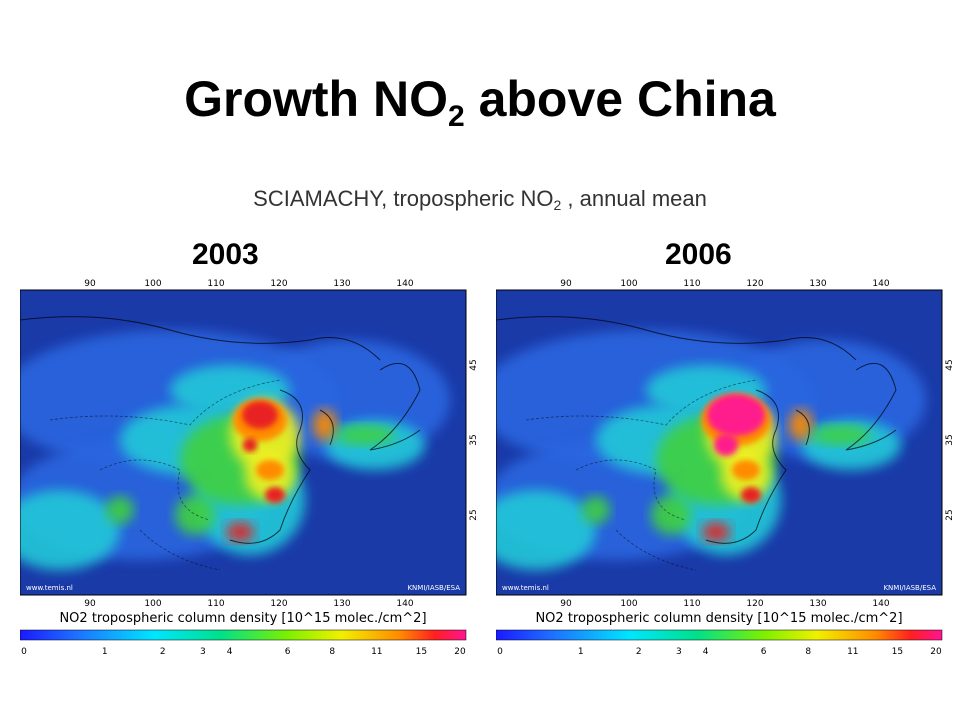 Image resolution: width=960 pixels, height=720 pixels. I want to click on subtitle-subscript: 2, so click(557, 205).